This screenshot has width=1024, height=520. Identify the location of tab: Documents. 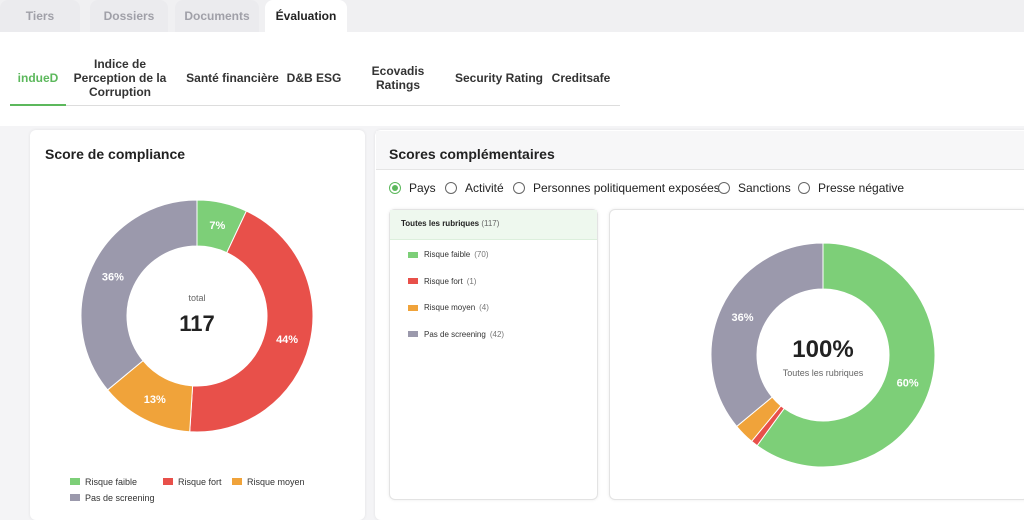
(217, 16).